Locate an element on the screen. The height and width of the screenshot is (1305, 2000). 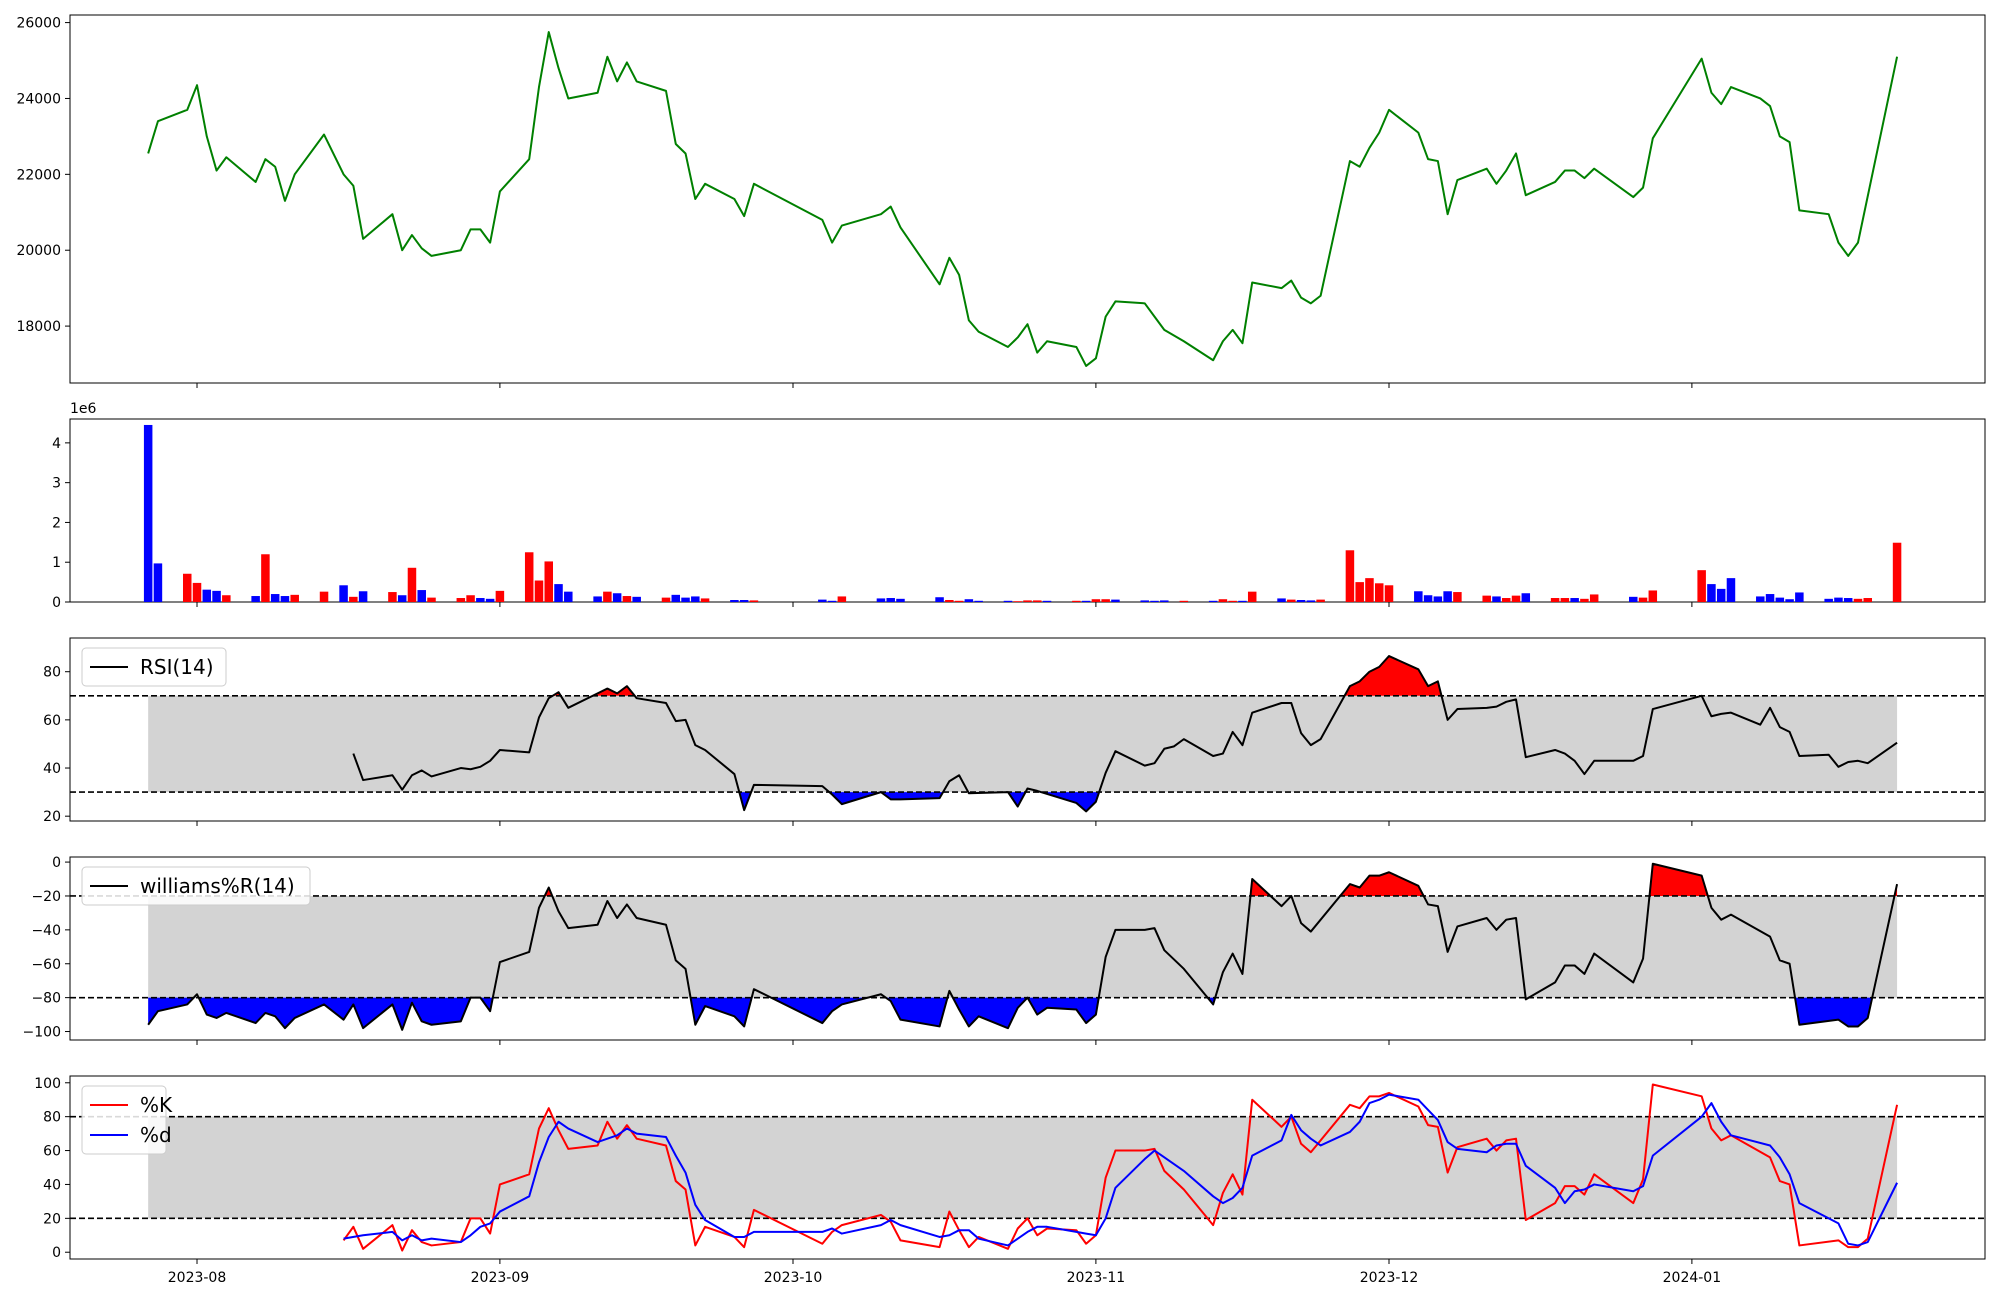
price-y-tick-label: 20000 is located at coordinates (38, 251).